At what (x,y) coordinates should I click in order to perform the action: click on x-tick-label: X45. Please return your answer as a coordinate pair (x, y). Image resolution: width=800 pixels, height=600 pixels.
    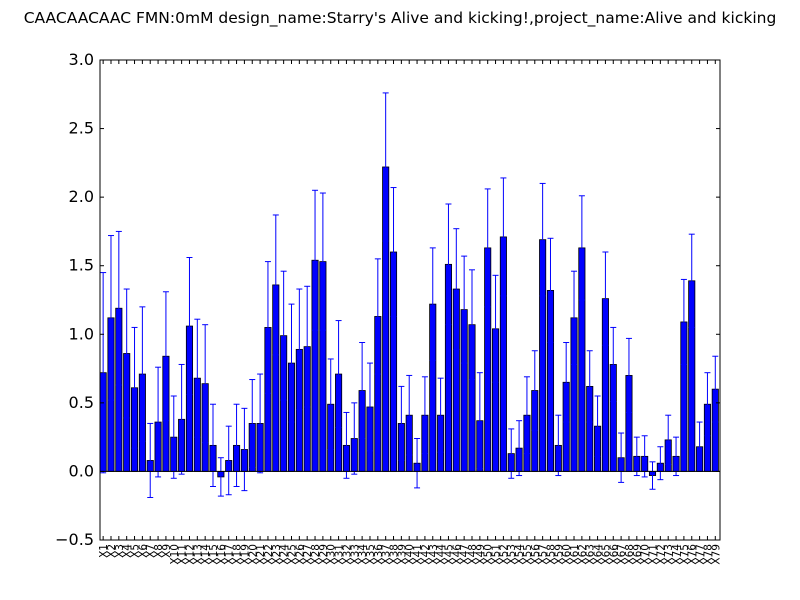
    Looking at the image, I should click on (449, 554).